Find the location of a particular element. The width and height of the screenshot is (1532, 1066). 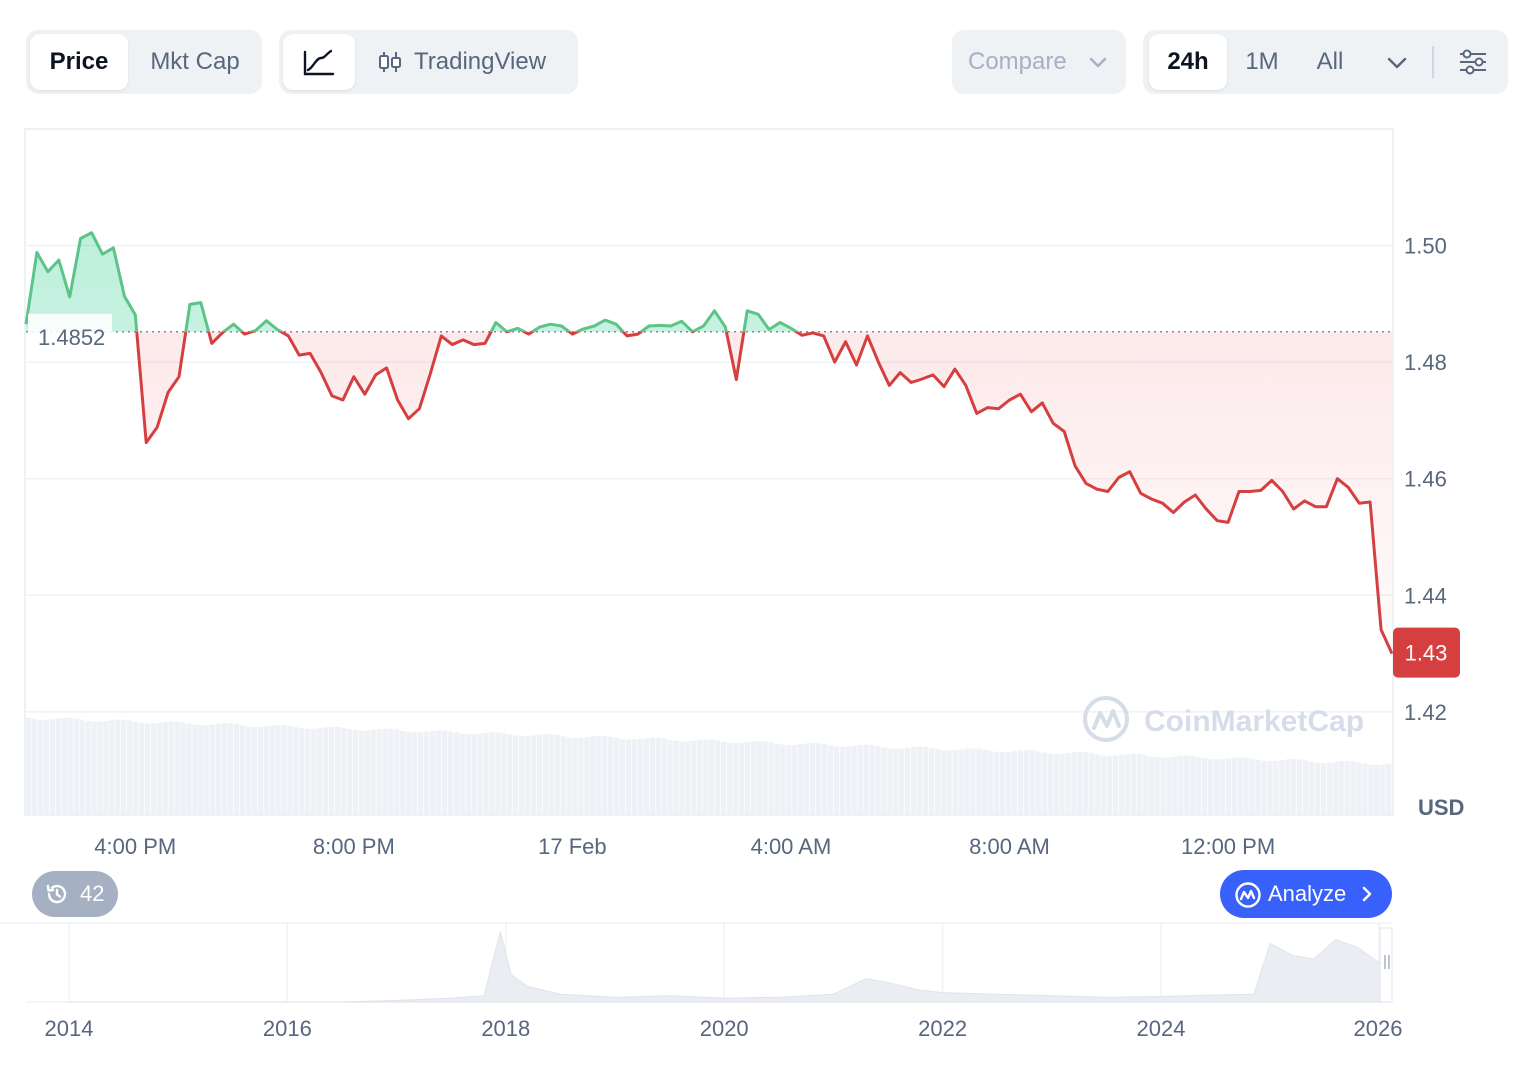

history-badge: 42 is located at coordinates (75, 894).